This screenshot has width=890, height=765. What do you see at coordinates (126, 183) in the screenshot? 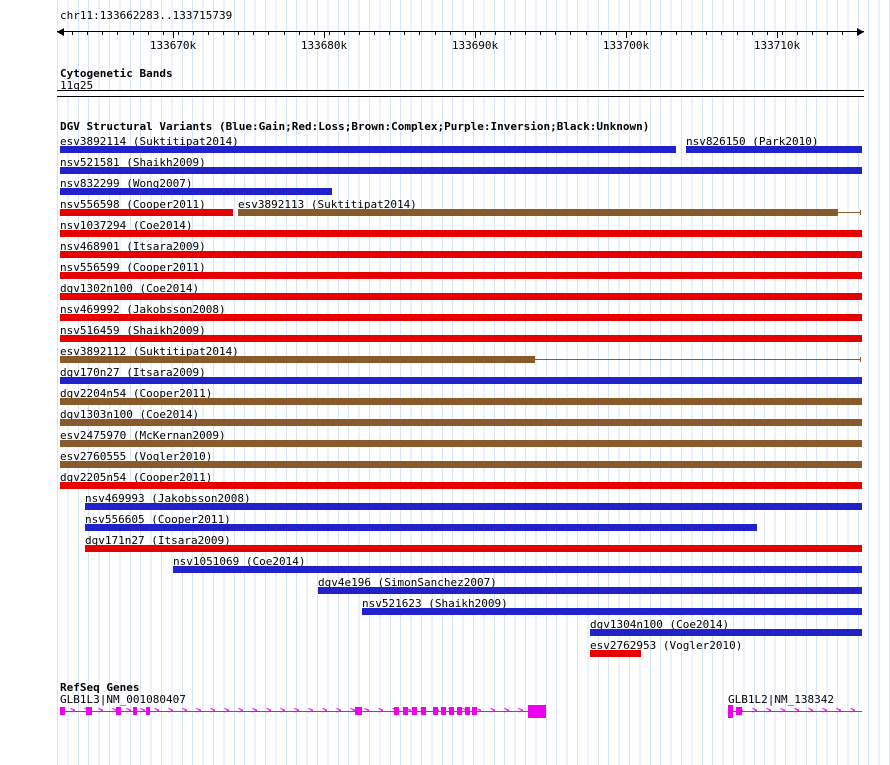
I see `variant-label: nsv832299 (Wong2007)` at bounding box center [126, 183].